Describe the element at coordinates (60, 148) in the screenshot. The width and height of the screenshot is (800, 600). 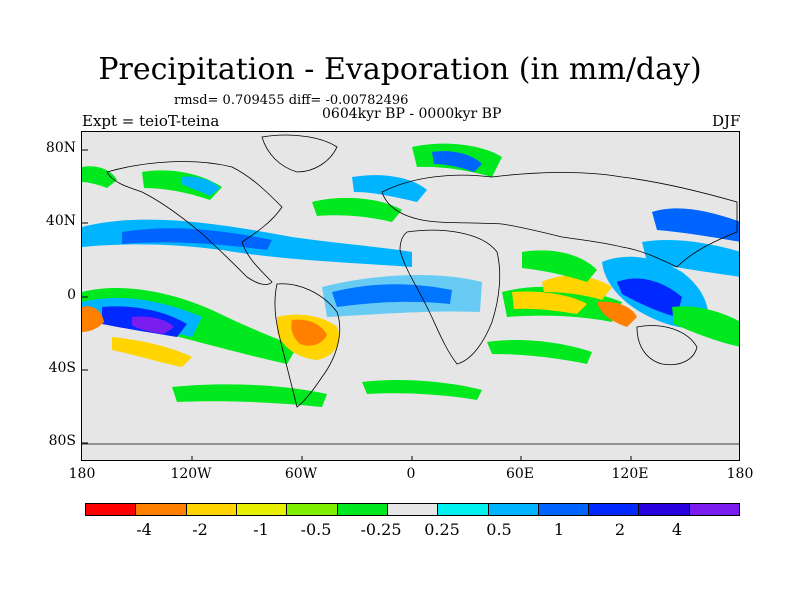
I see `lat-label: 80N` at that location.